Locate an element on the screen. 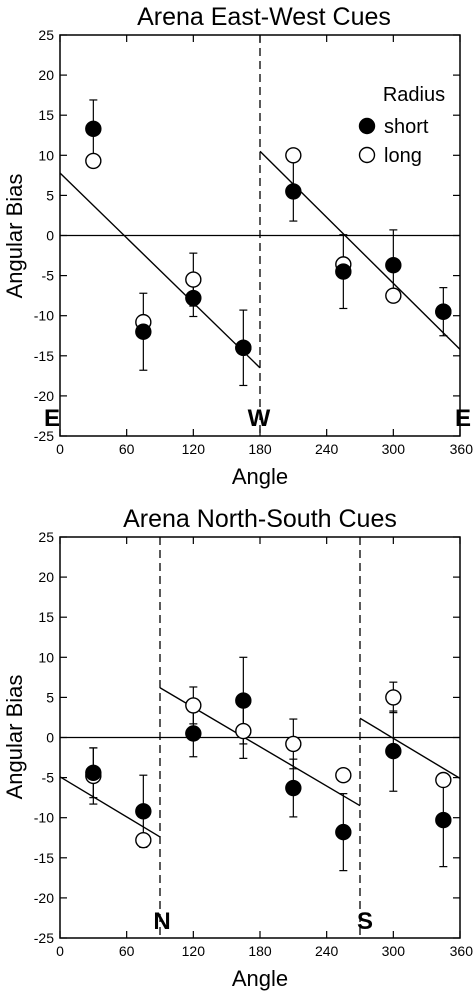  direction-label-s: S is located at coordinates (365, 921).